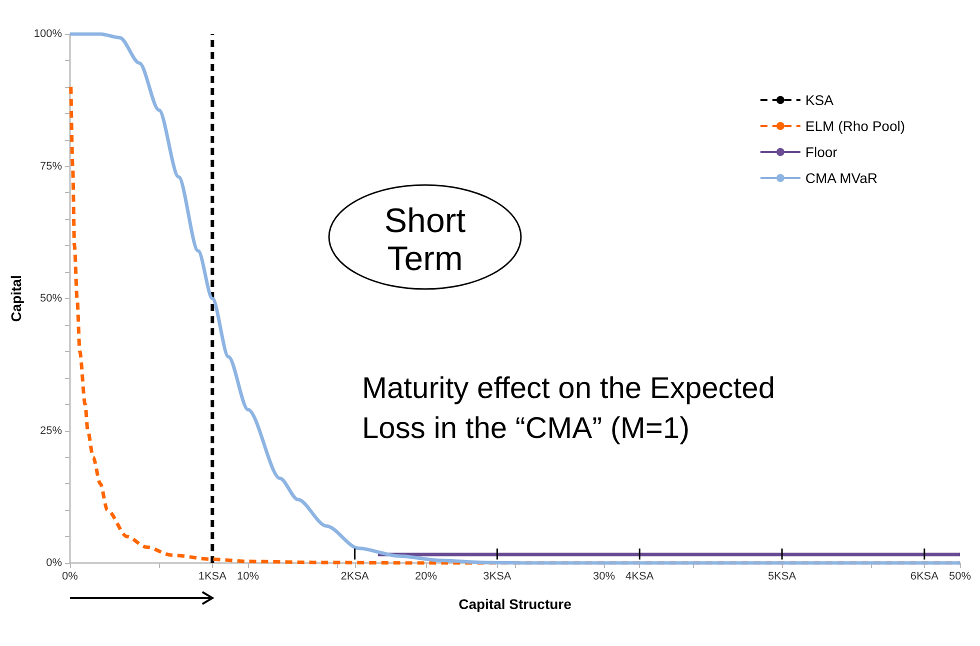 The height and width of the screenshot is (646, 980). I want to click on y-tick-label: 50%, so click(51, 298).